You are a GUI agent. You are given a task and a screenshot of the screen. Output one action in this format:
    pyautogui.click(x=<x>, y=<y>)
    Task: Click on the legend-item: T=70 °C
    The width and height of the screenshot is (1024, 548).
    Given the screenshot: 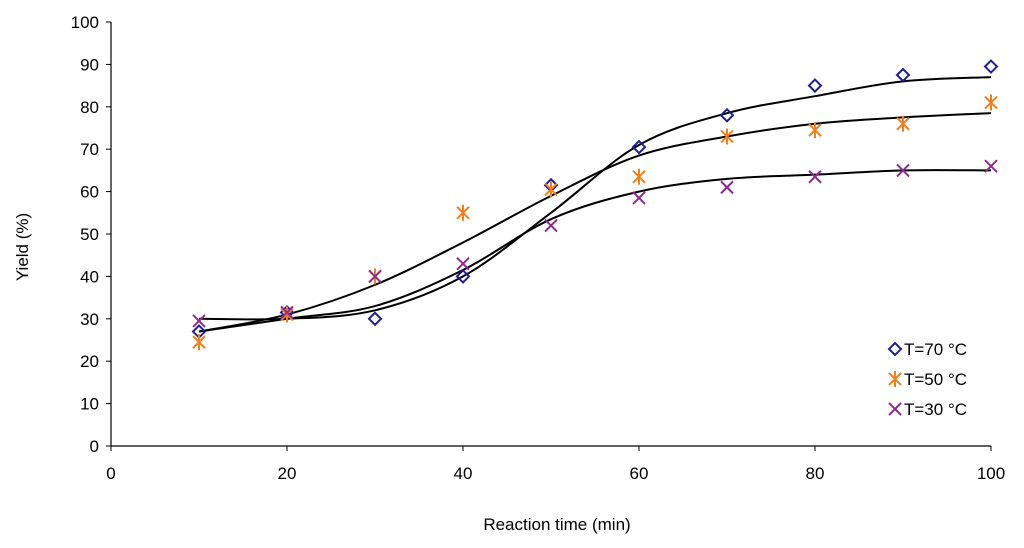 What is the action you would take?
    pyautogui.click(x=927, y=349)
    